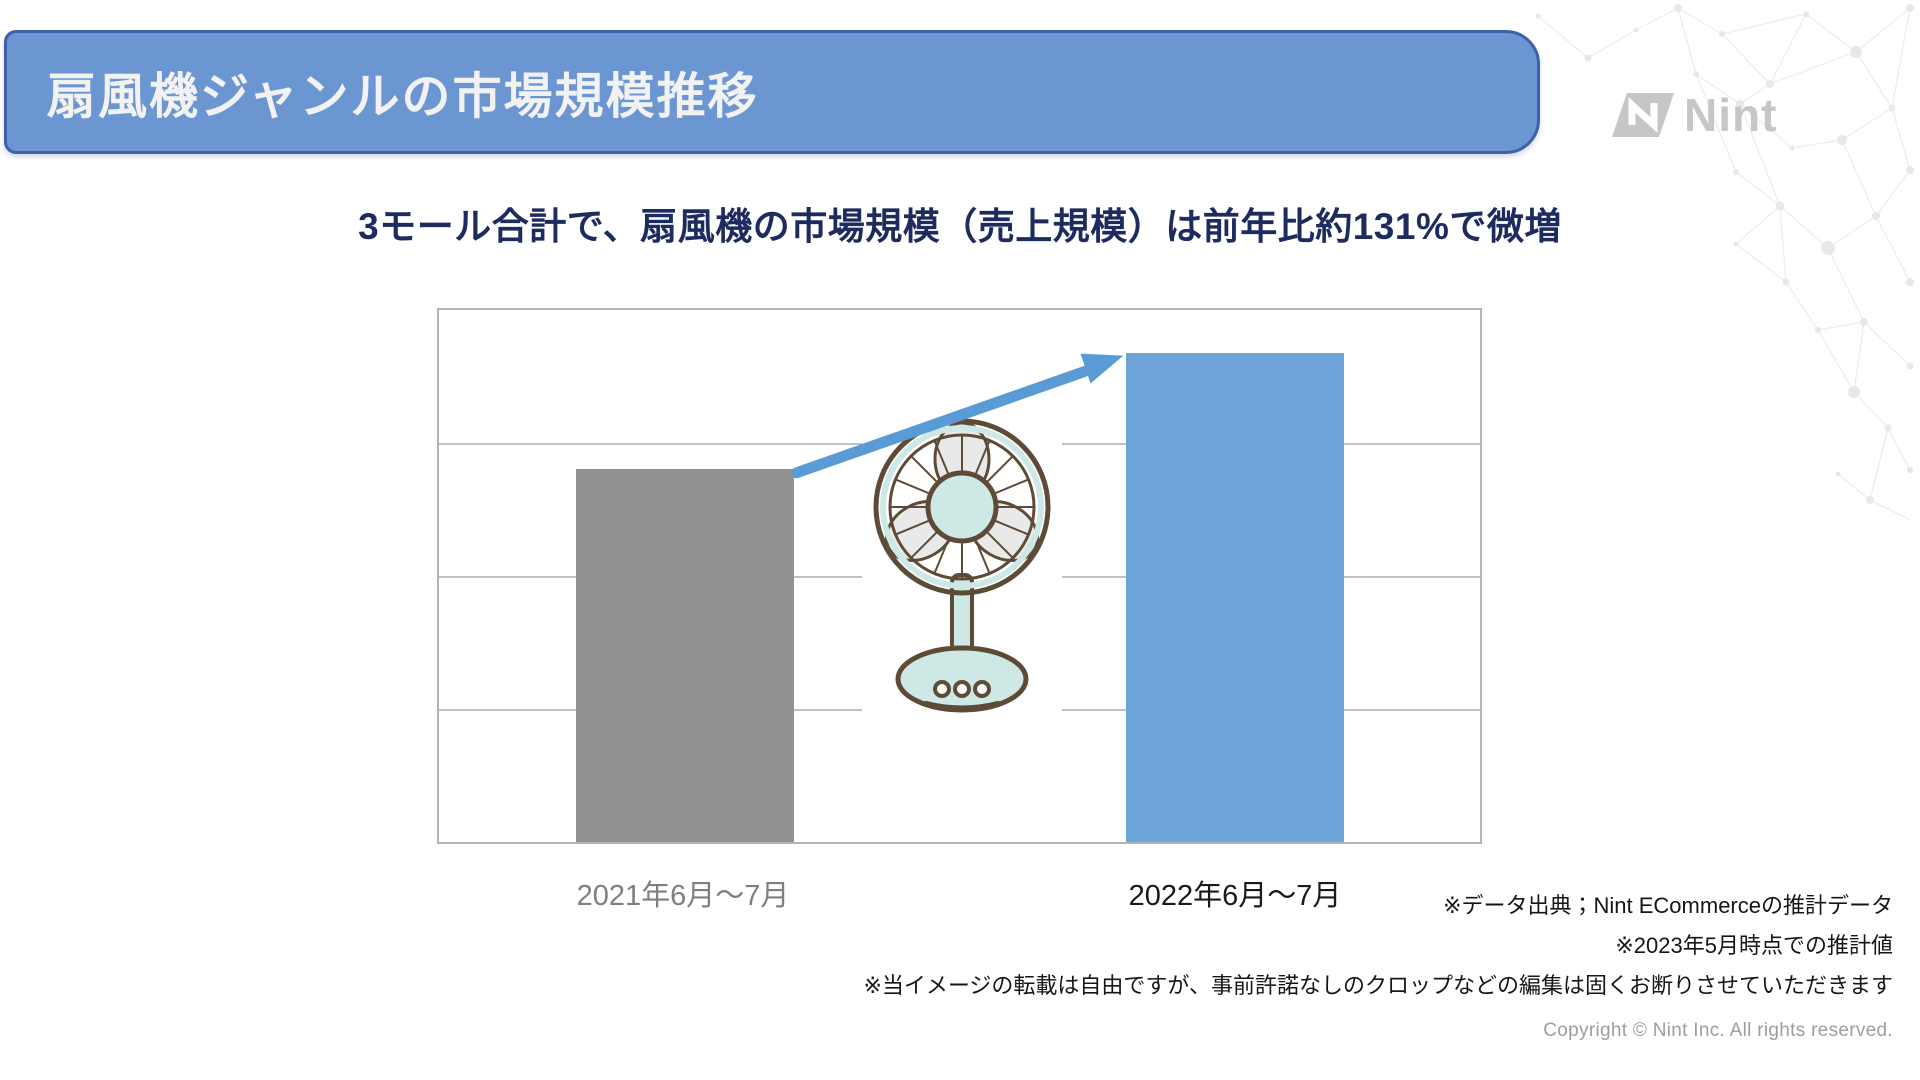 This screenshot has height=1080, width=1920. Describe the element at coordinates (772, 92) in the screenshot. I see `title-banner: 扇風機ジャンルの市場規模推移` at that location.